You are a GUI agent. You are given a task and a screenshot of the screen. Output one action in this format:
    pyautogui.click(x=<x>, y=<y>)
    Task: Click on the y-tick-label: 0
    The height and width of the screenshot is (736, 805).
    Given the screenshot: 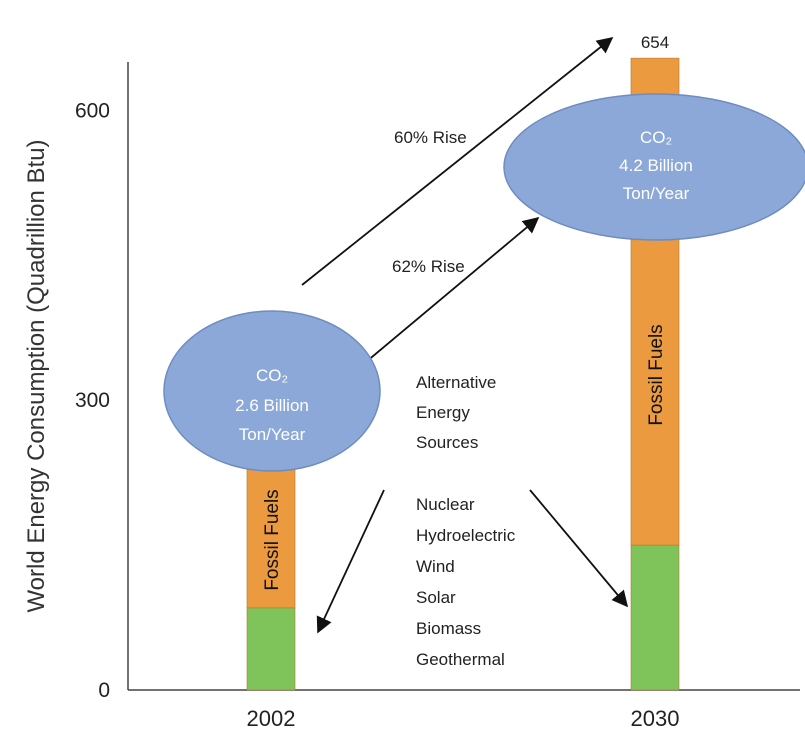 What is the action you would take?
    pyautogui.click(x=104, y=690)
    